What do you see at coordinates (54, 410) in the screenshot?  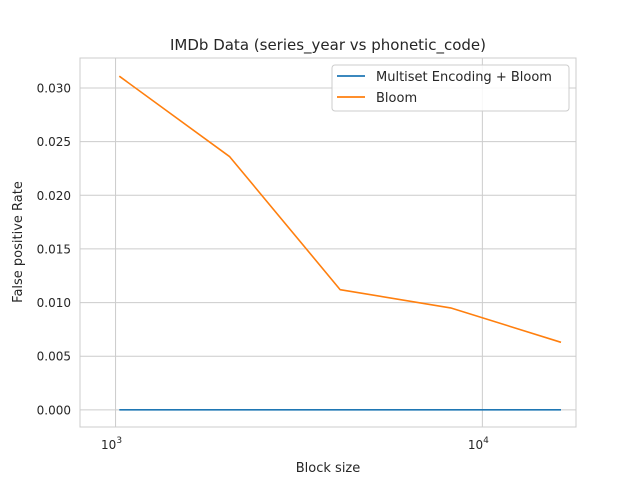 I see `y-tick-label: 0.000` at bounding box center [54, 410].